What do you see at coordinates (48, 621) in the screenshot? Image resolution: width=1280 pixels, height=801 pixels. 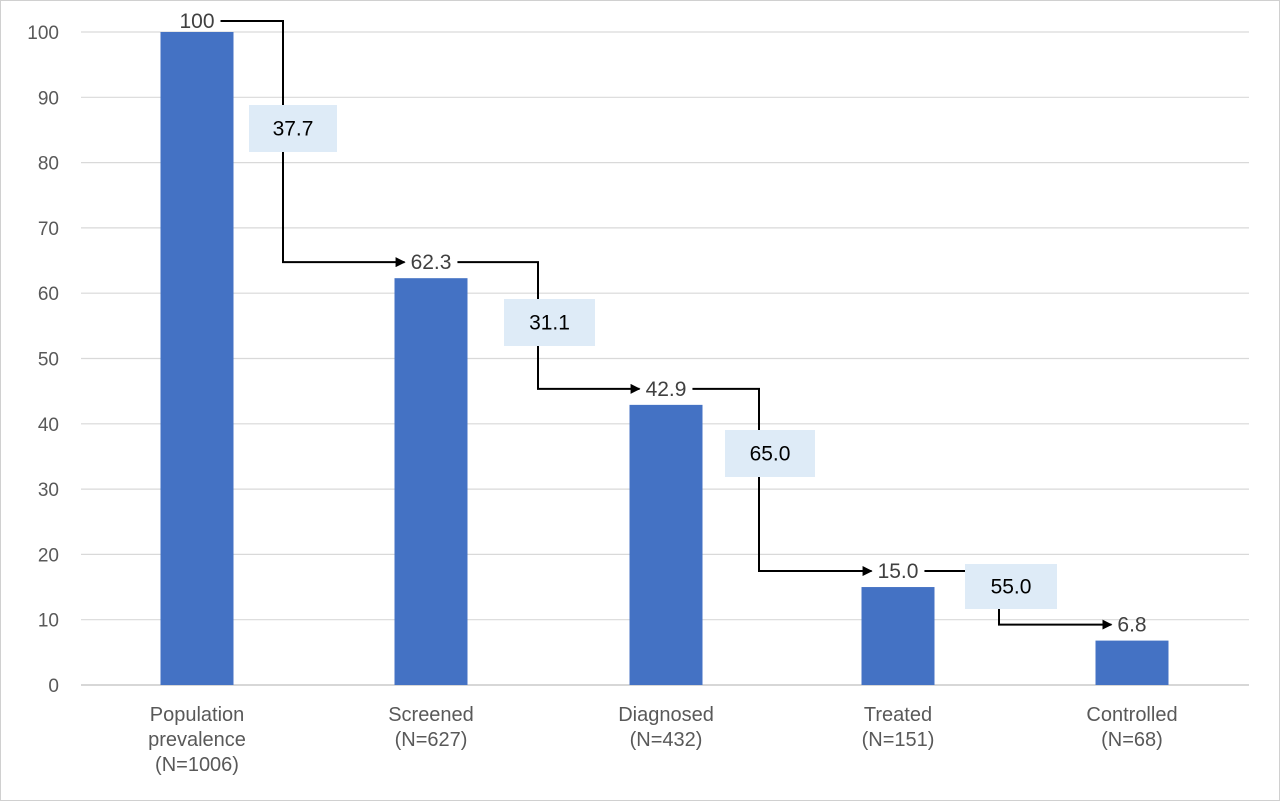 I see `y-tick-label: 10` at bounding box center [48, 621].